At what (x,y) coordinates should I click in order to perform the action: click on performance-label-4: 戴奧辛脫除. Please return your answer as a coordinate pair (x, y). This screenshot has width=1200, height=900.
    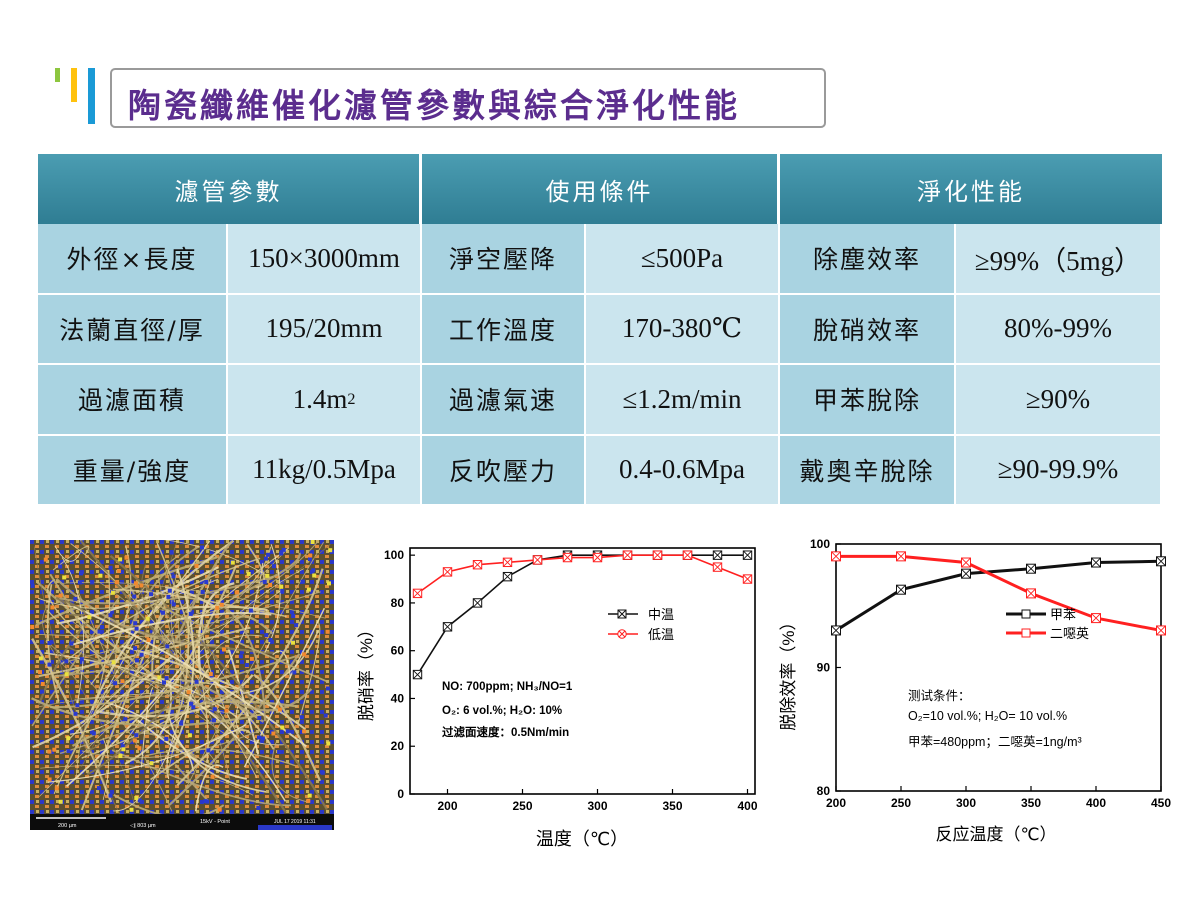
    Looking at the image, I should click on (868, 470).